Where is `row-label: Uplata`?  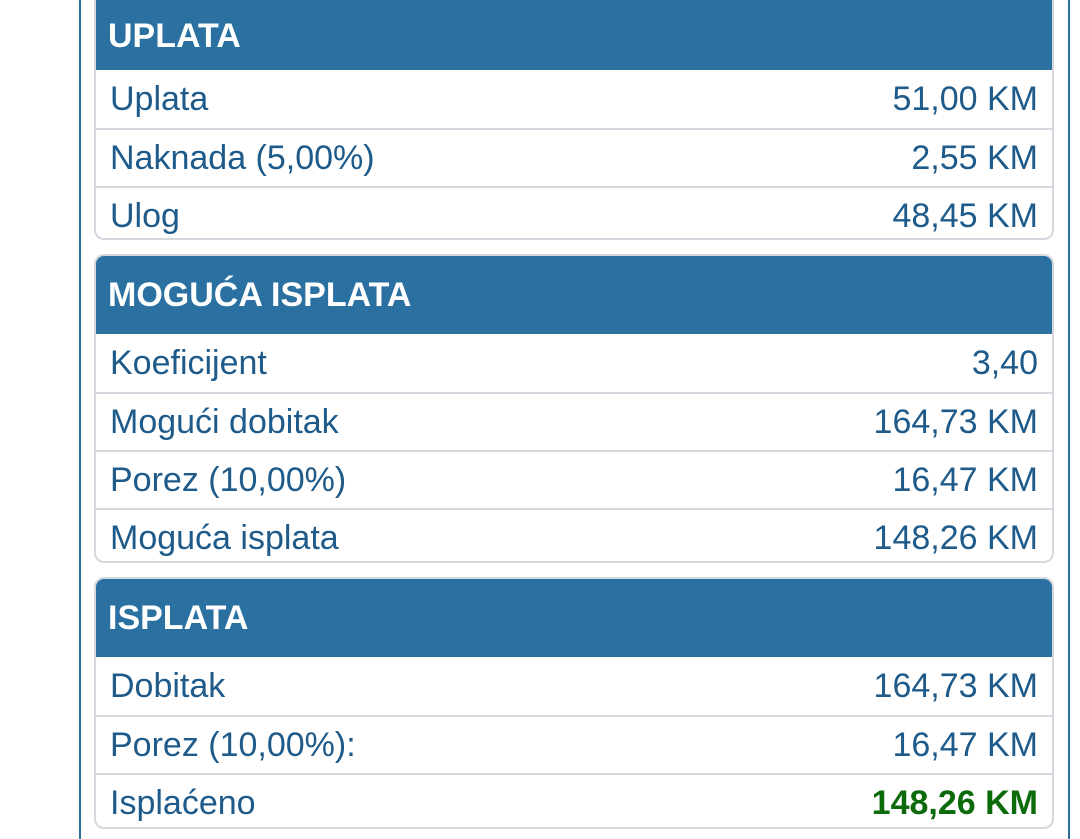 row-label: Uplata is located at coordinates (159, 98).